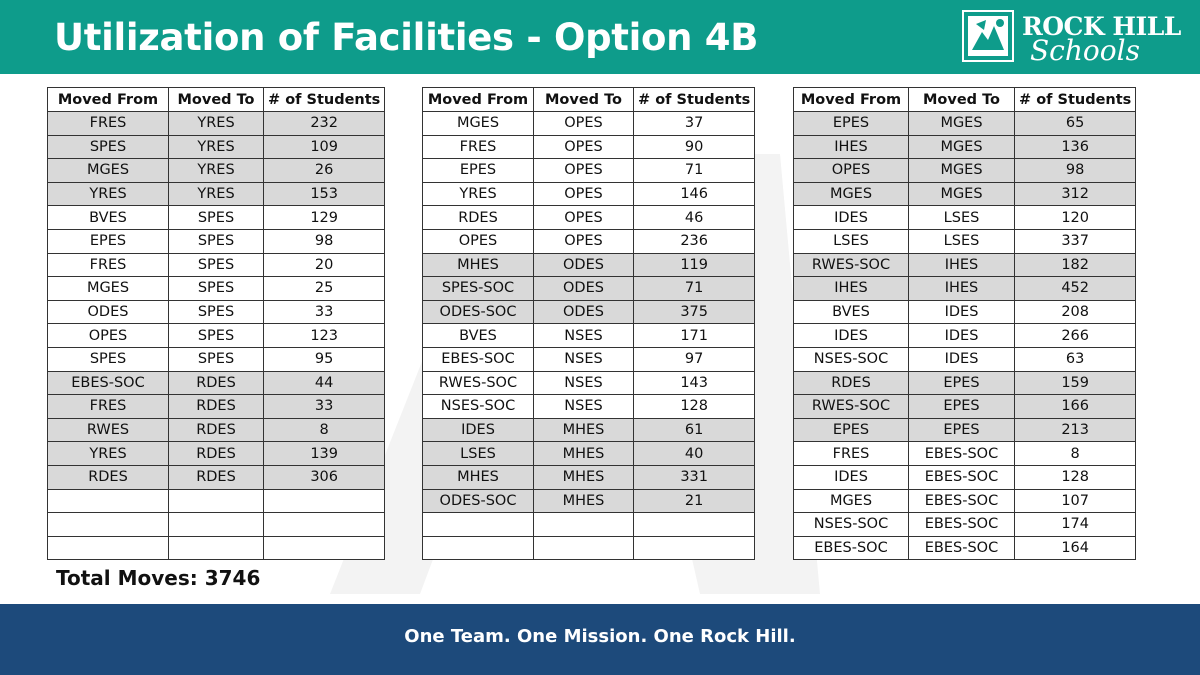  What do you see at coordinates (158, 578) in the screenshot?
I see `total-moves: Total Moves: 3746` at bounding box center [158, 578].